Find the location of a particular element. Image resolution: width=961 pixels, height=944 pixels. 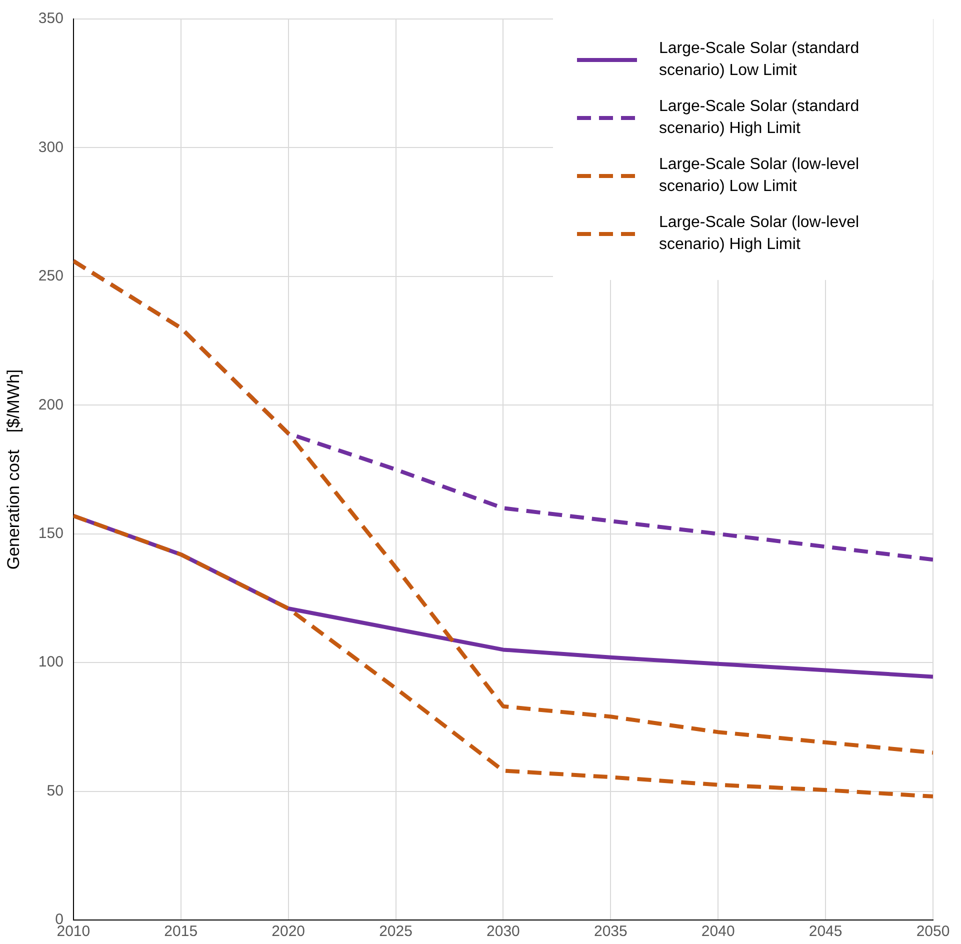

x-tick-label: 2040 is located at coordinates (718, 931).